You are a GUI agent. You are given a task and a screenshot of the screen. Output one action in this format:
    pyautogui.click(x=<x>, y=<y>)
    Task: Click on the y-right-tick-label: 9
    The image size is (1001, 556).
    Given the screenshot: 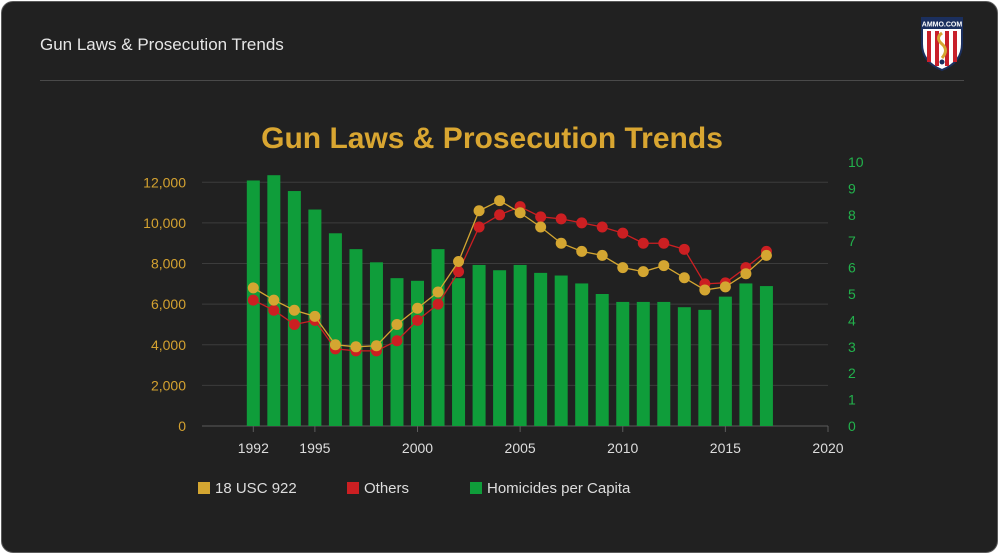 What is the action you would take?
    pyautogui.click(x=852, y=188)
    